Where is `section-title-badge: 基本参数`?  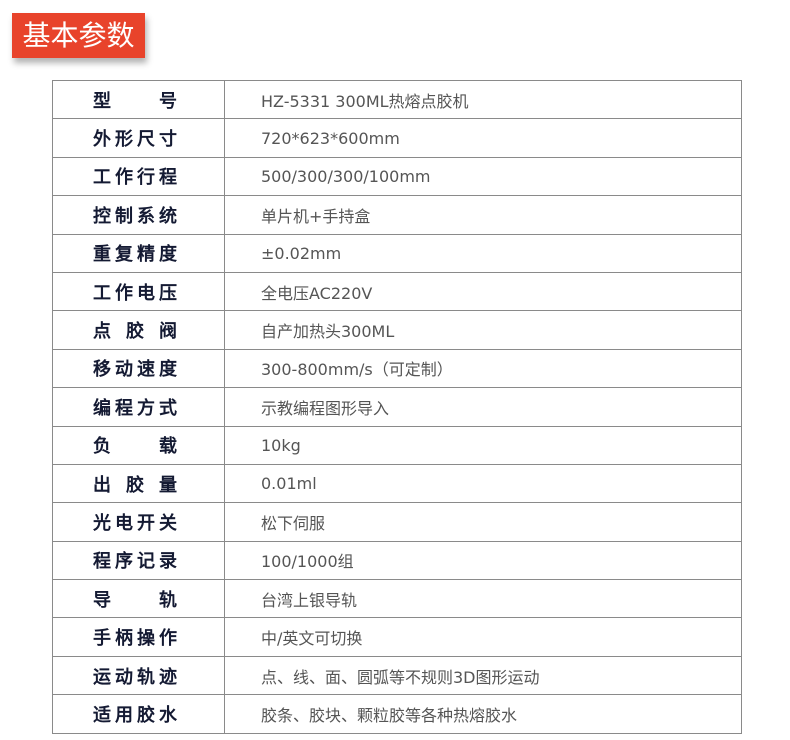 section-title-badge: 基本参数 is located at coordinates (78, 35).